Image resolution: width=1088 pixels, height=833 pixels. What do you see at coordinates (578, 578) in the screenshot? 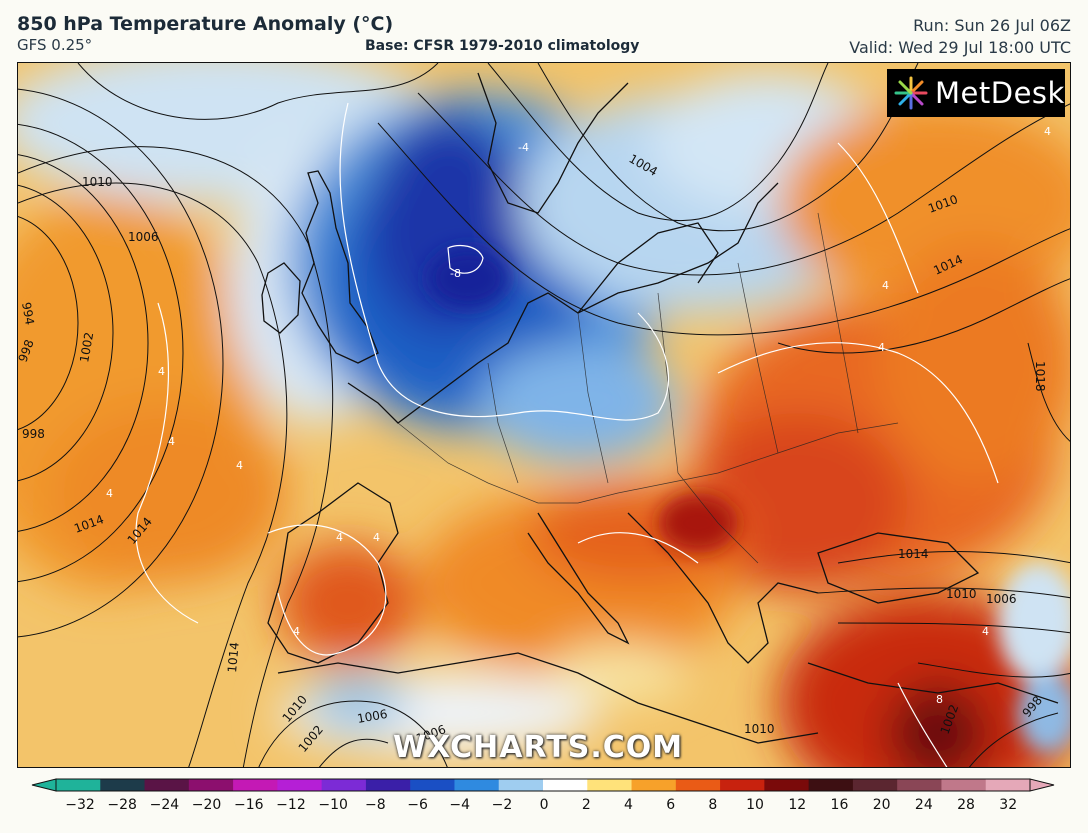
I see `coast-italy` at bounding box center [578, 578].